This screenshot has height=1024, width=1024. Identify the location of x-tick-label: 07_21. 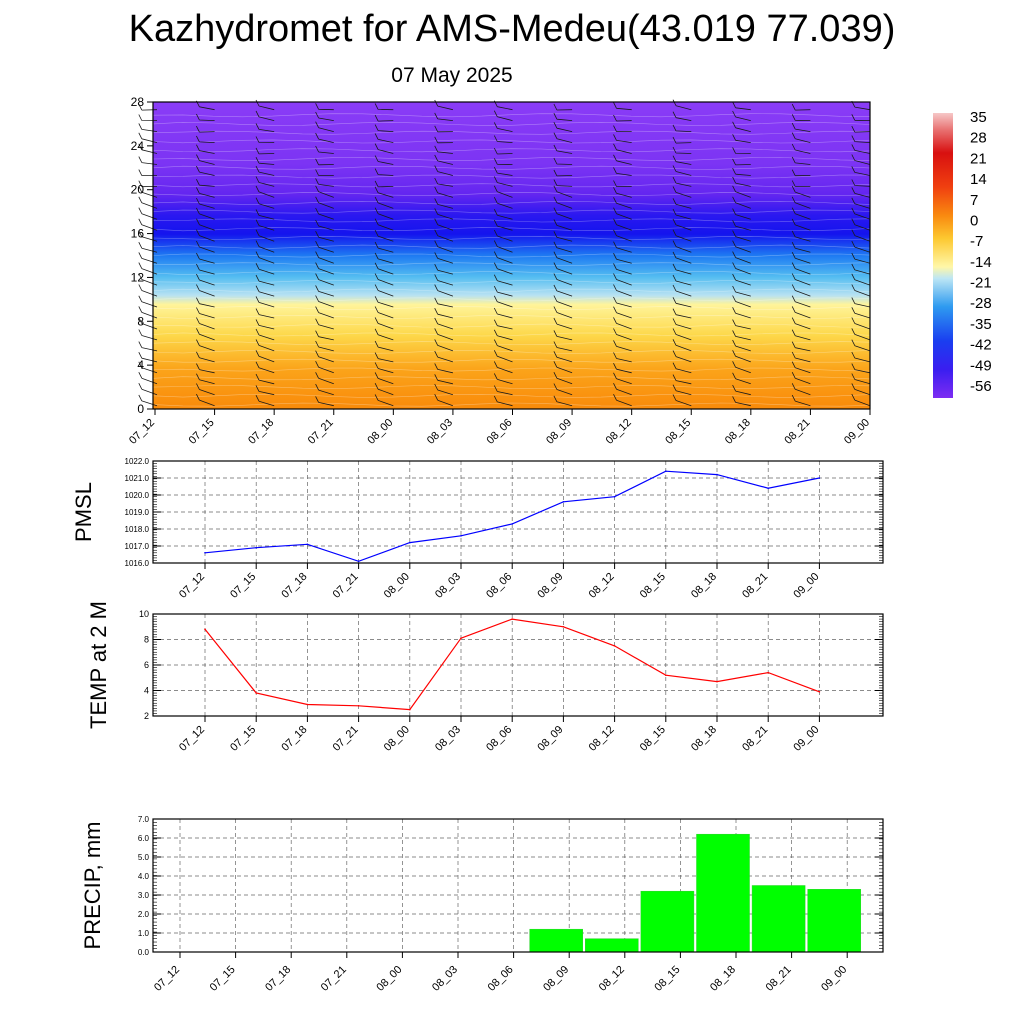
(321, 432).